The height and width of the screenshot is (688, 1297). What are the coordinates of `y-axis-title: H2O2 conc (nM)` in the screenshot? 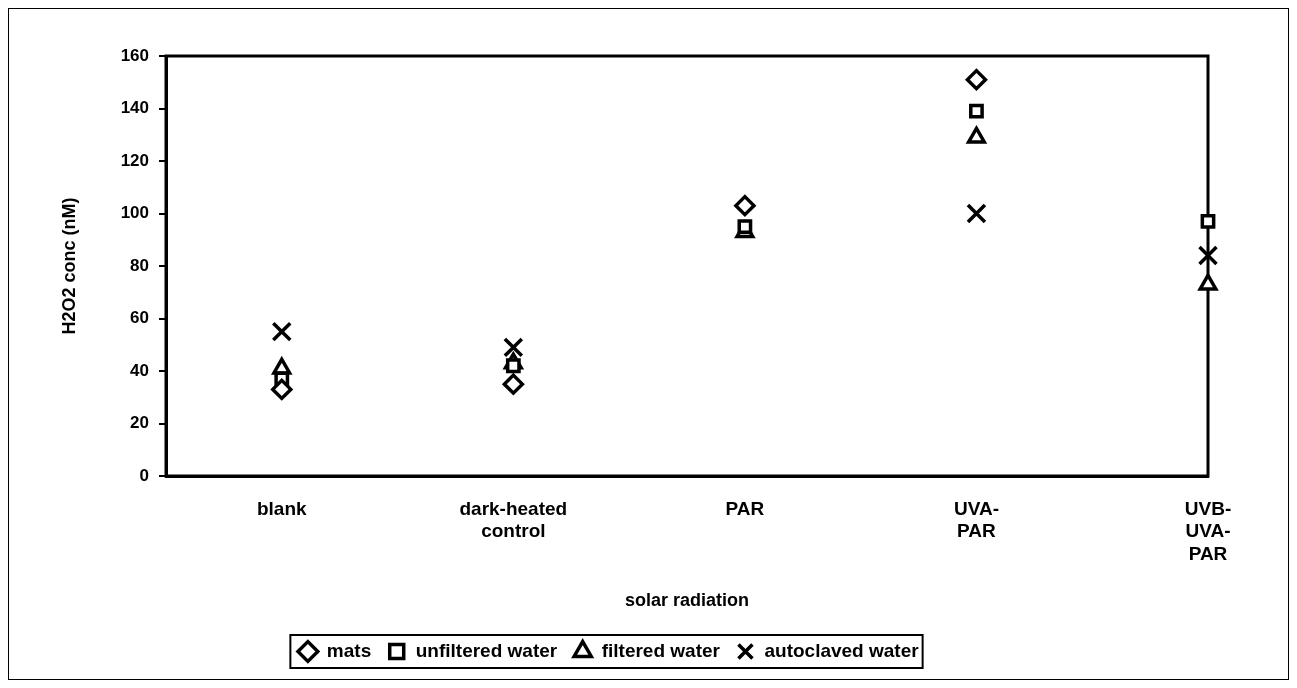 It's located at (68, 266).